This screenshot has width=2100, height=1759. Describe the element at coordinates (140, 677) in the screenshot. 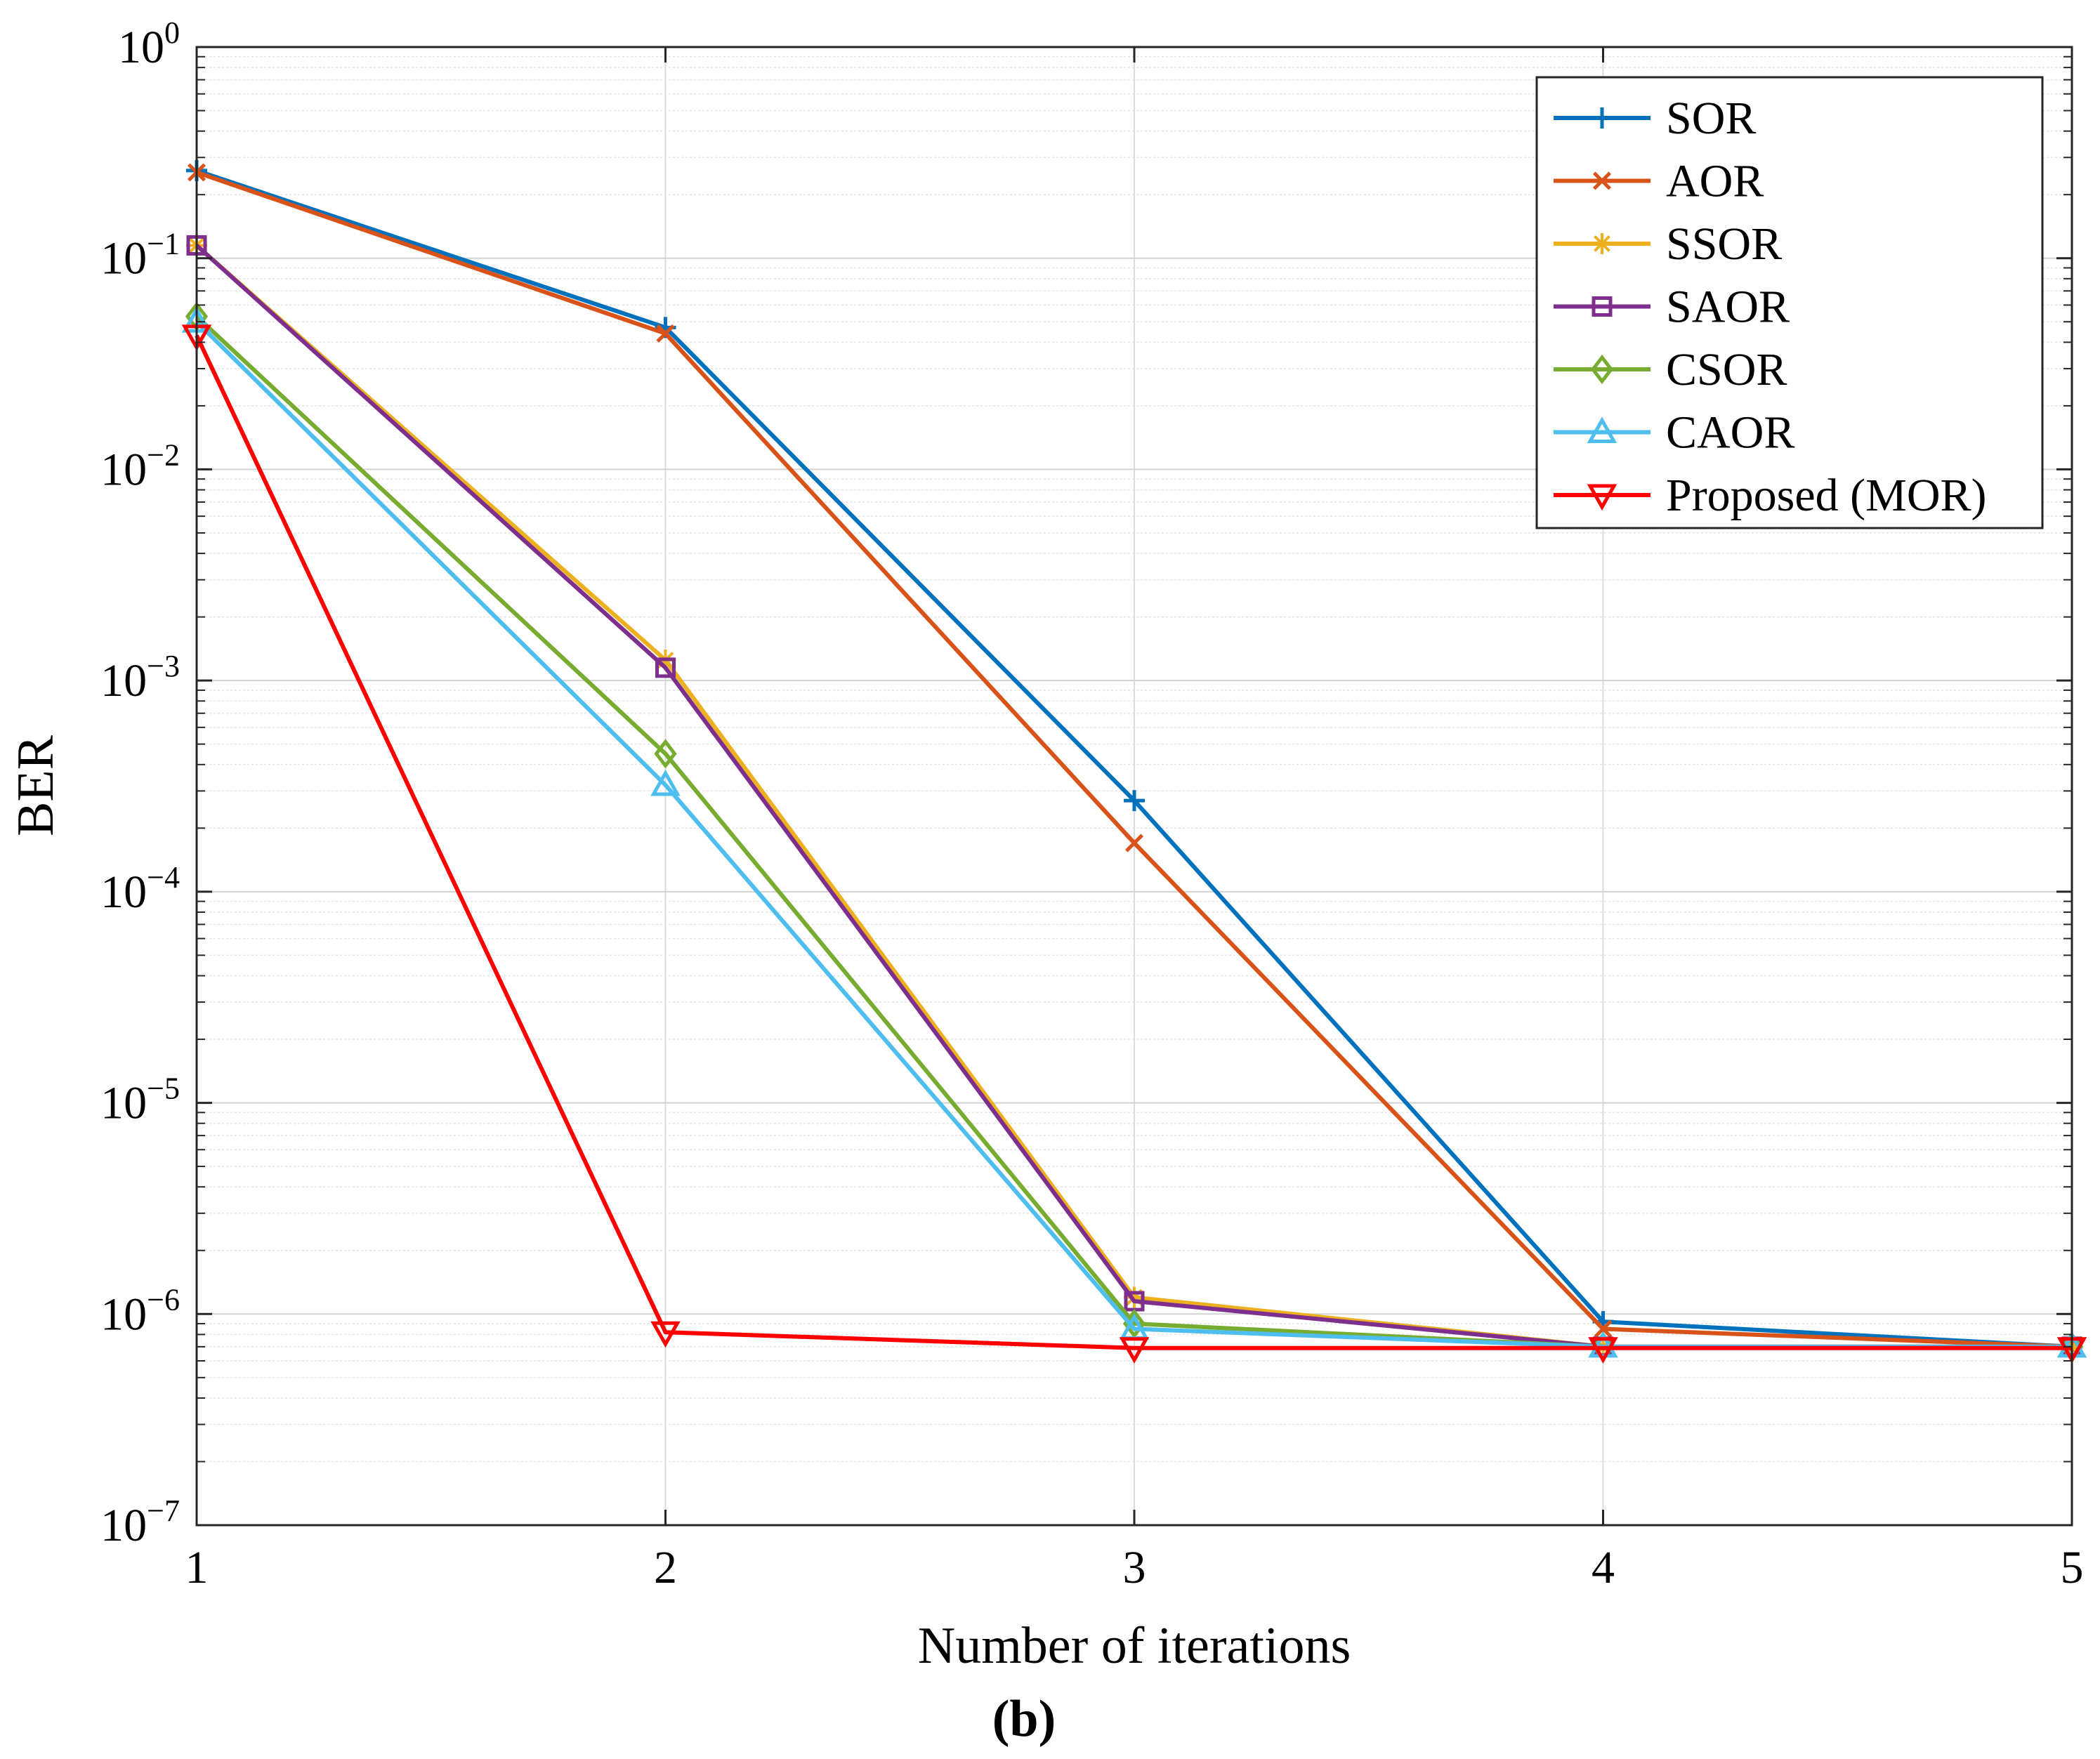

I see `y-tick-label: 10⁻³` at that location.